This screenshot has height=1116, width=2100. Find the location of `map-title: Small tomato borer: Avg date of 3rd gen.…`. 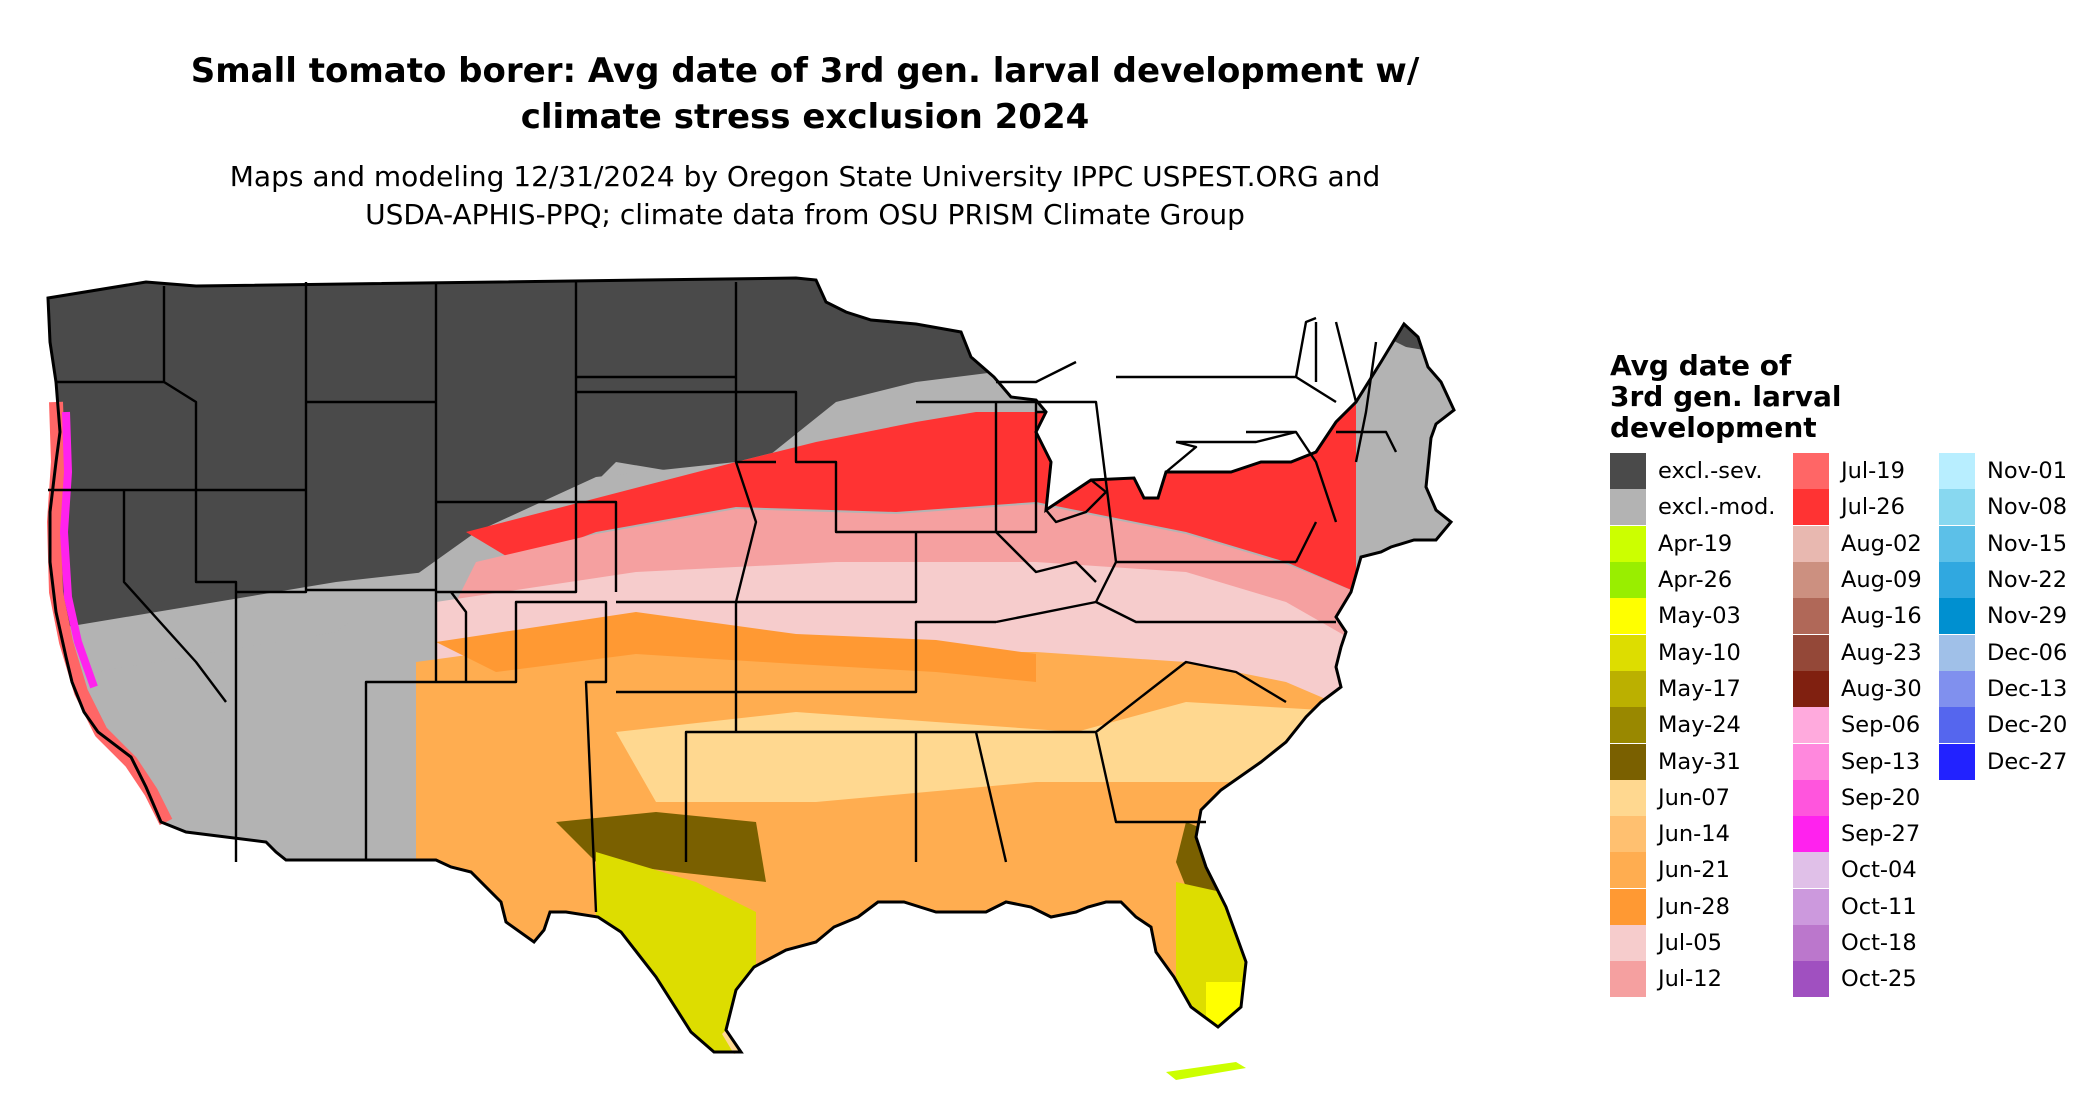

map-title: Small tomato borer: Avg date of 3rd gen.… is located at coordinates (805, 94).